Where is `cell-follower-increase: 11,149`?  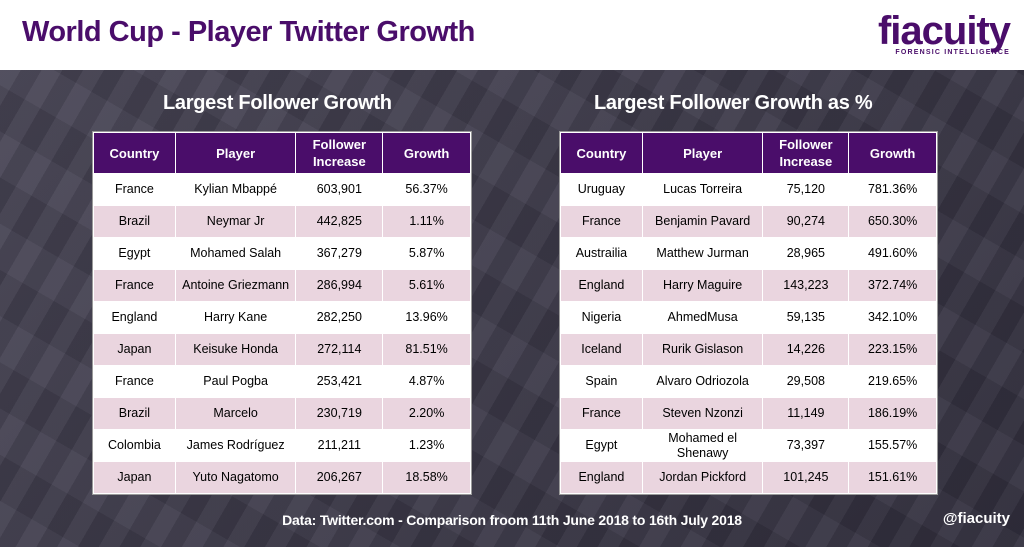 cell-follower-increase: 11,149 is located at coordinates (806, 413).